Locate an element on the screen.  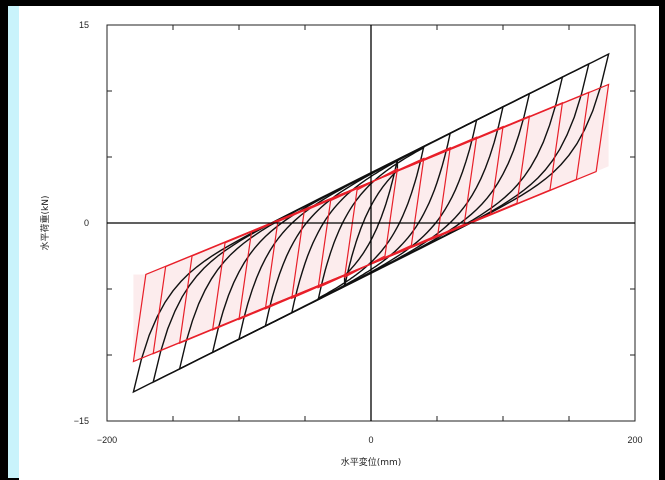
x-tick-label: 0 is located at coordinates (370, 440).